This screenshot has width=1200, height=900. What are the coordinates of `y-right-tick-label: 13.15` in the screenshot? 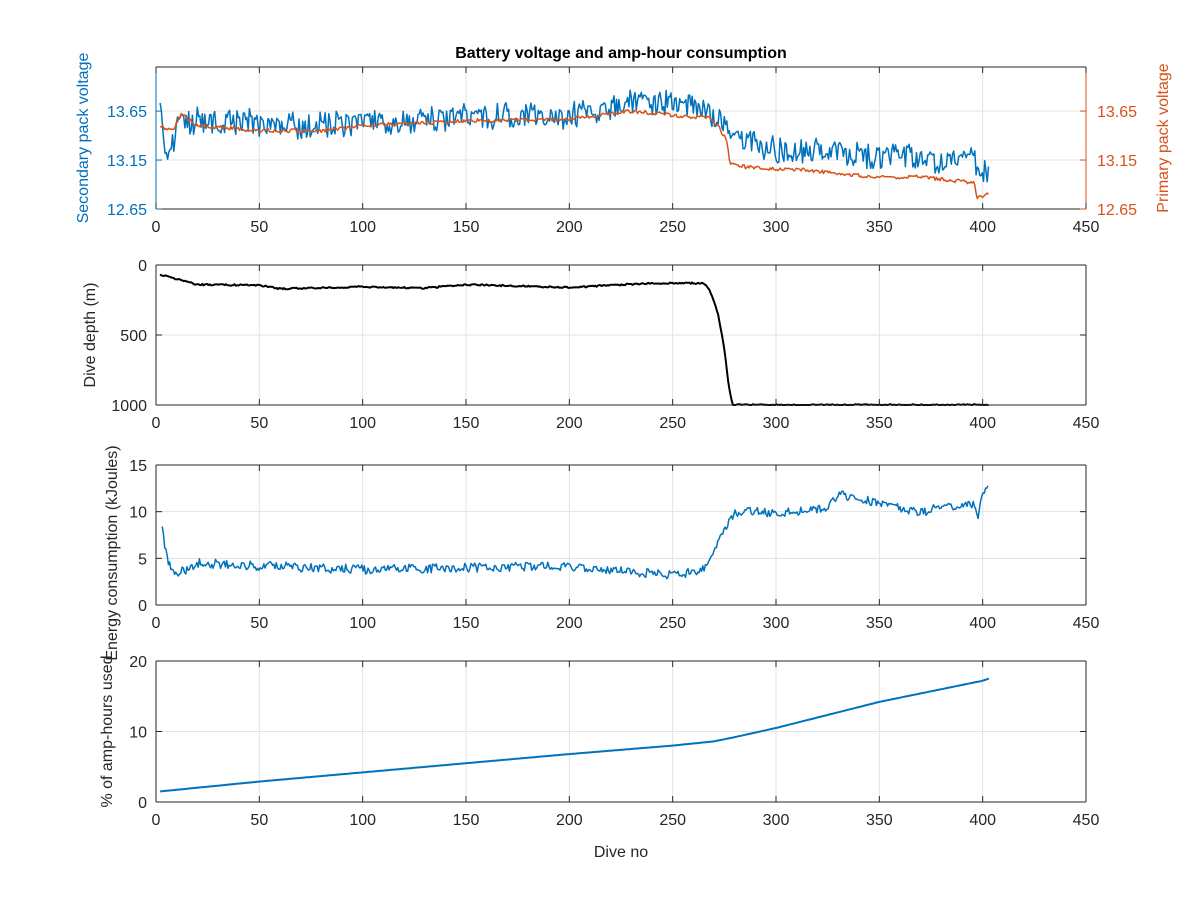 It's located at (1117, 161).